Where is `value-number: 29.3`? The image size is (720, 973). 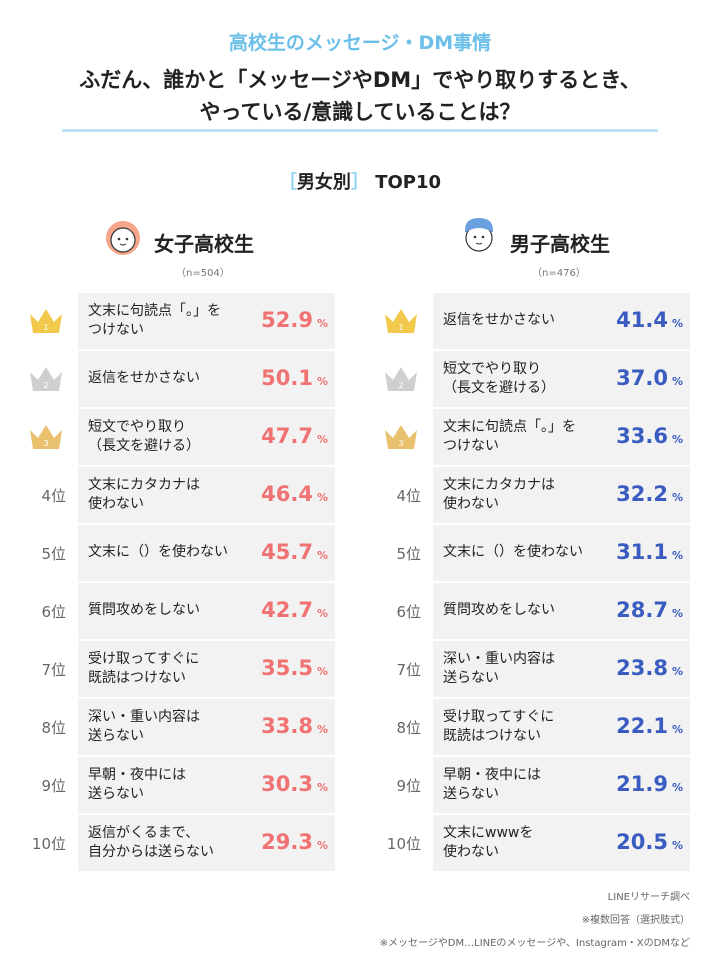
value-number: 29.3 is located at coordinates (287, 842).